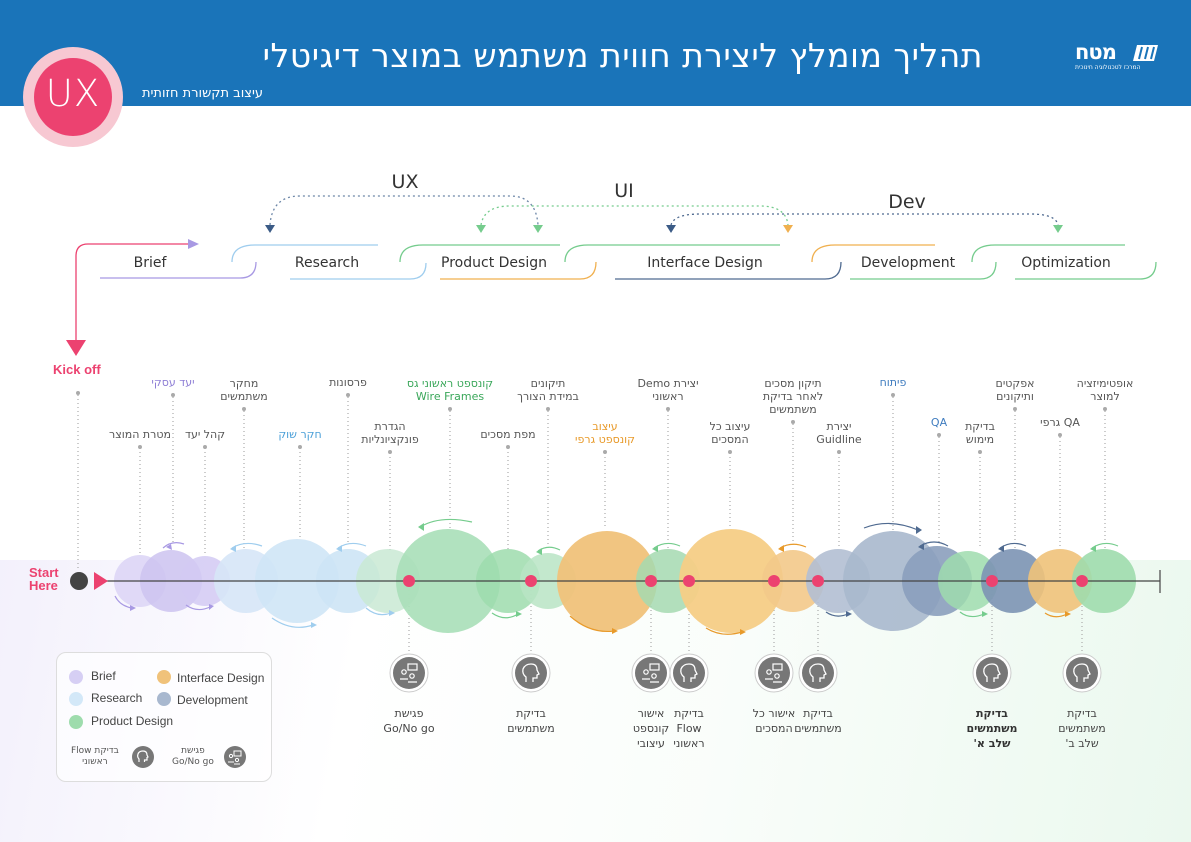 The height and width of the screenshot is (842, 1191). Describe the element at coordinates (244, 383) in the screenshot. I see `steps_top-label-line: מחקר` at that location.